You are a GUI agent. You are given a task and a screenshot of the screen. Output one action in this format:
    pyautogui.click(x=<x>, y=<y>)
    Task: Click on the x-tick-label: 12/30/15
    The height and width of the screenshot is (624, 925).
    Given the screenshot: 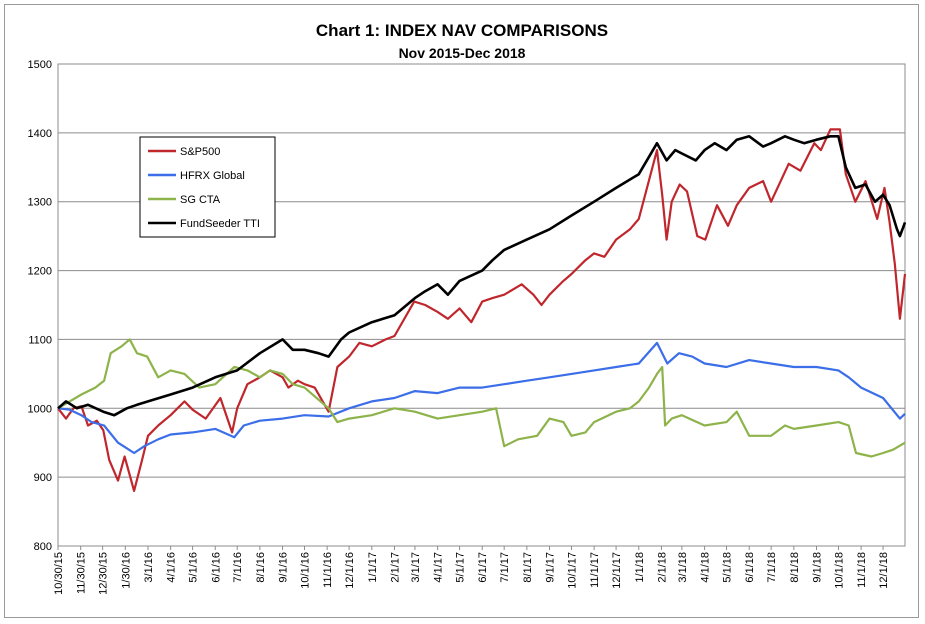 What is the action you would take?
    pyautogui.click(x=104, y=573)
    